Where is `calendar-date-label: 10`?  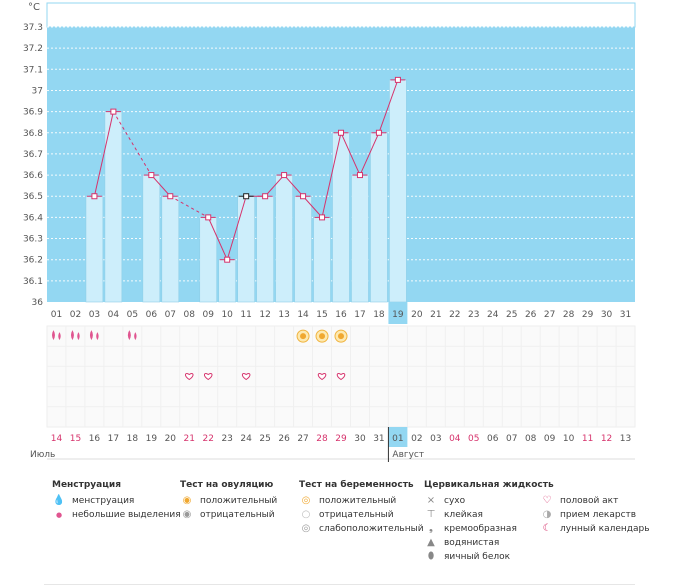 calendar-date-label: 10 is located at coordinates (569, 439).